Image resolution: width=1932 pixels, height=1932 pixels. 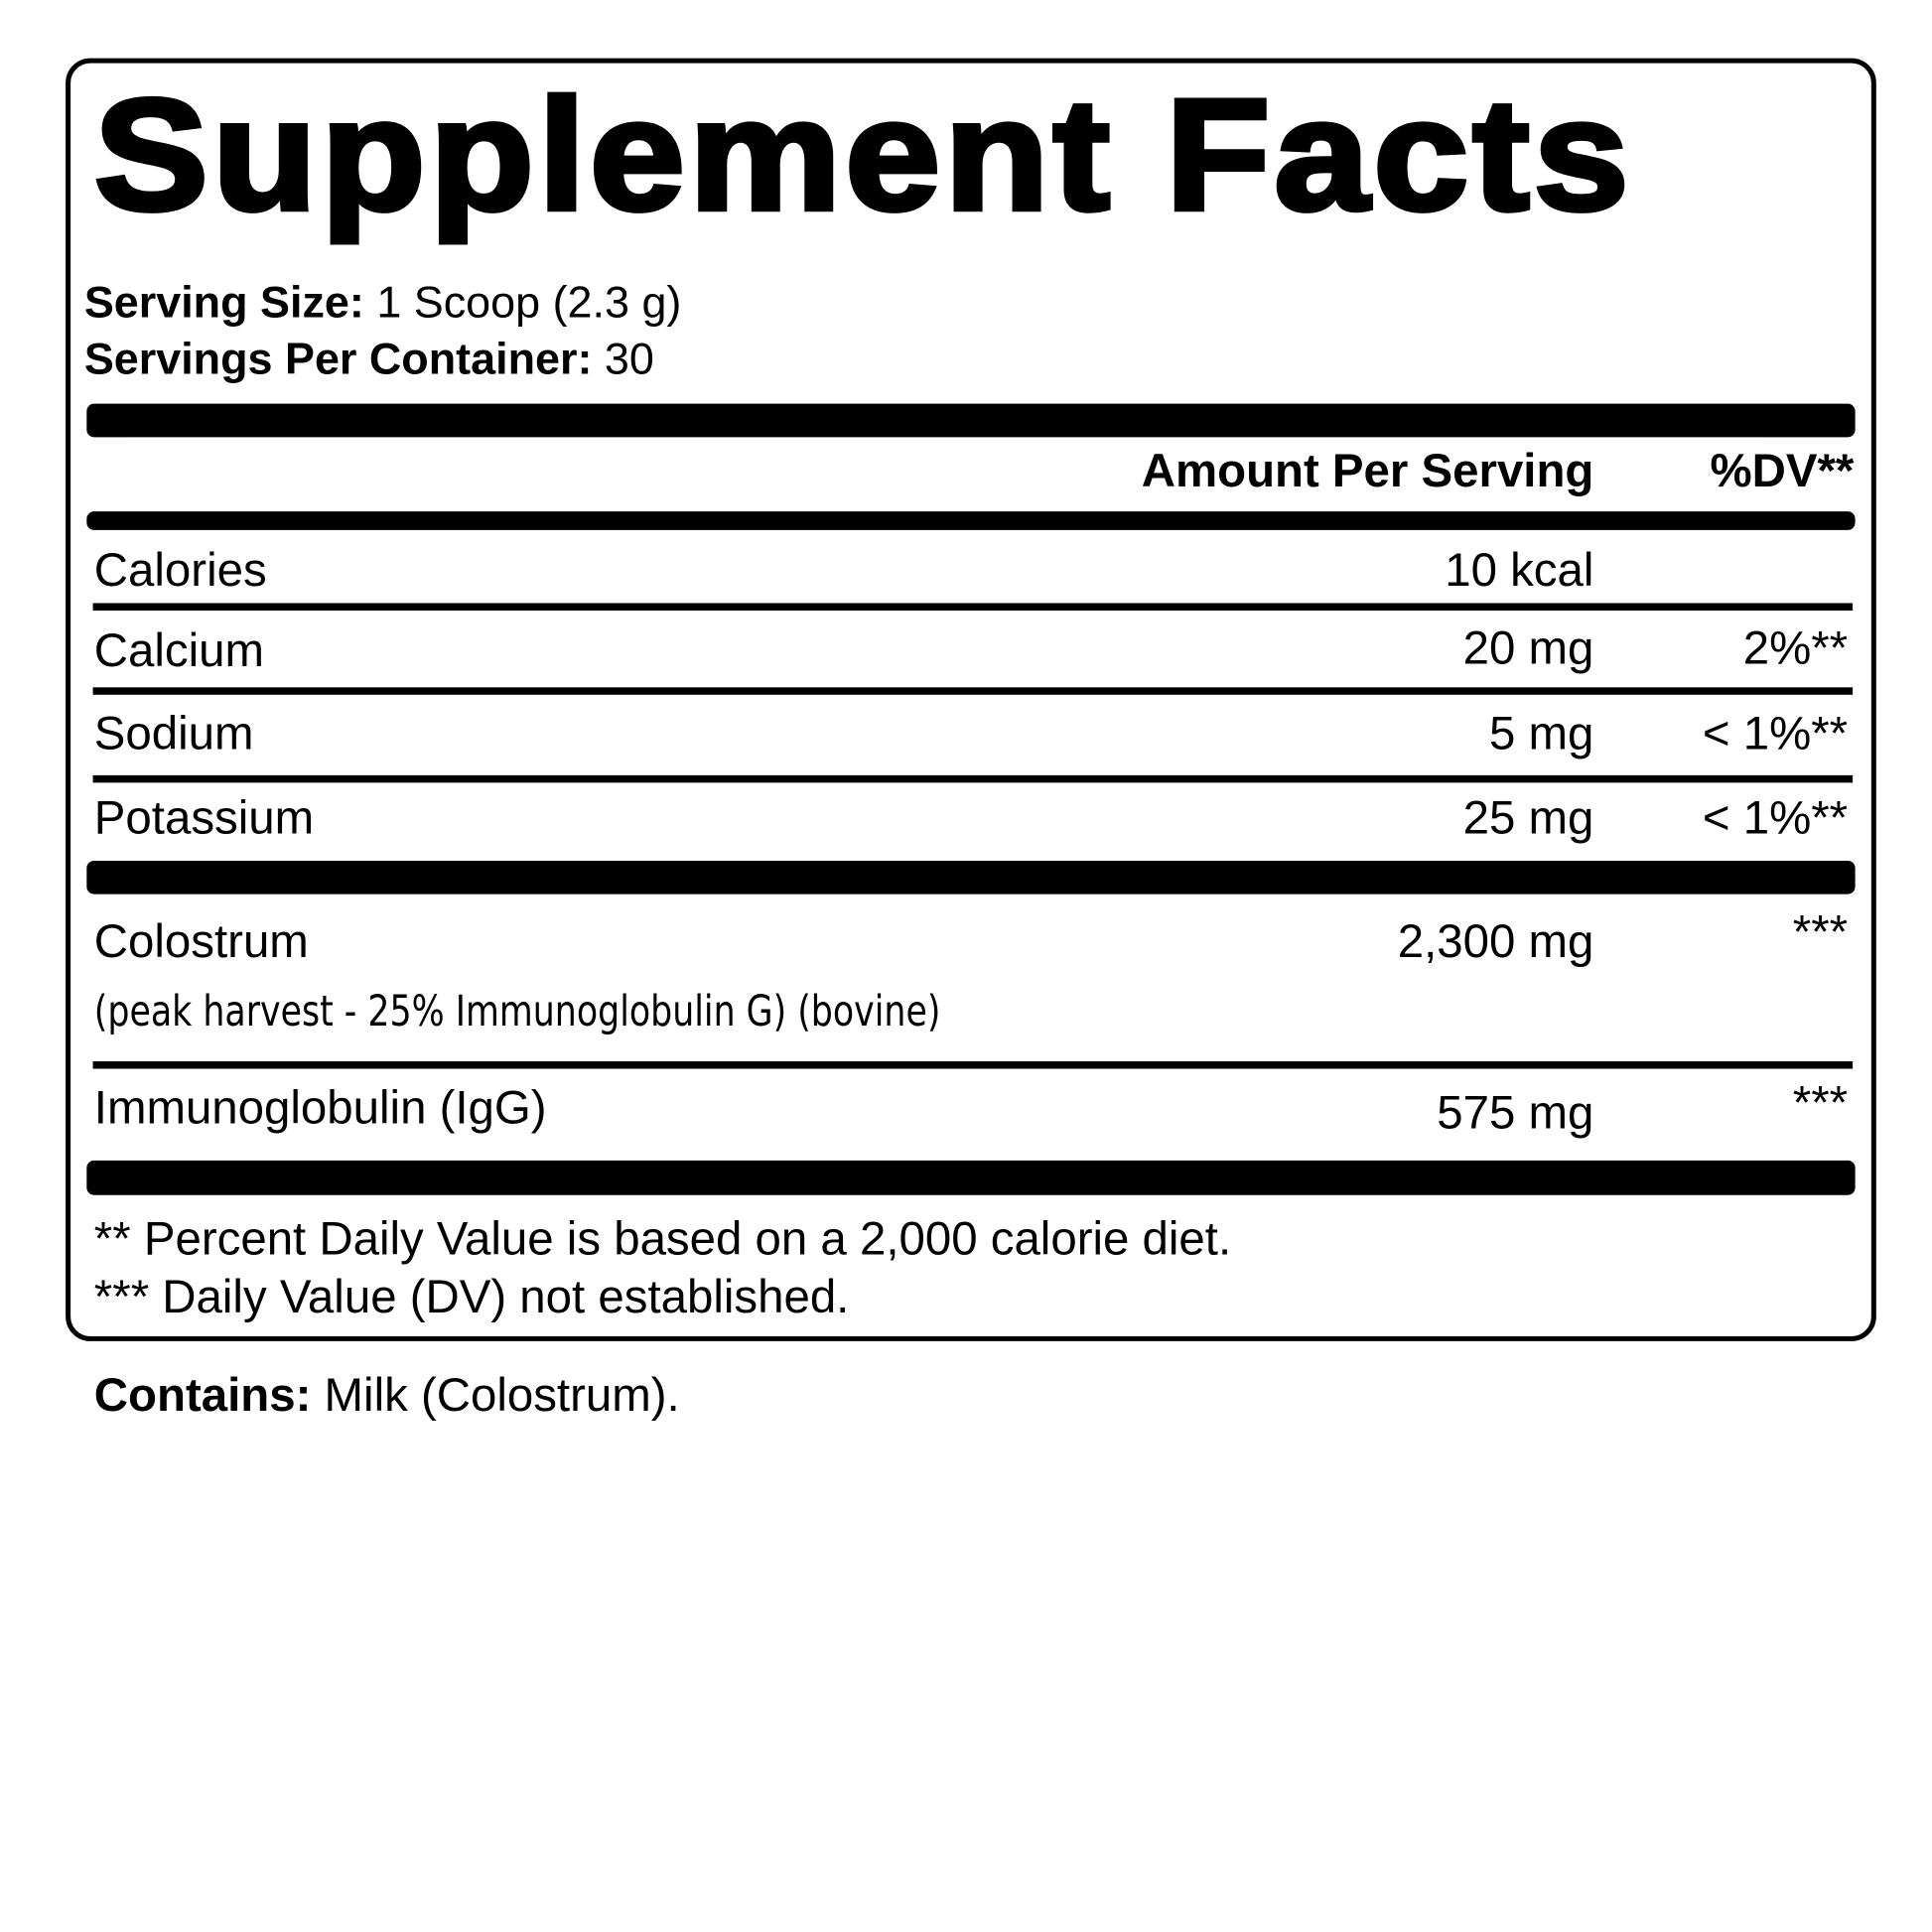 What do you see at coordinates (1796, 649) in the screenshot?
I see `row-calcium-dv: 2%**` at bounding box center [1796, 649].